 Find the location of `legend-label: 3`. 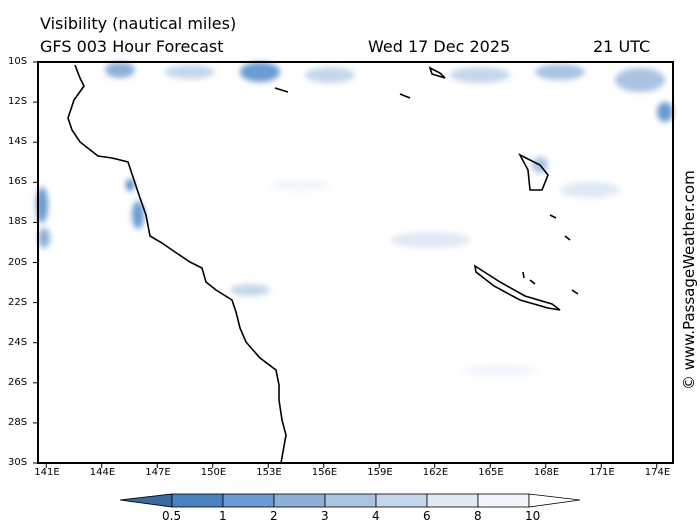

legend-label: 3 is located at coordinates (325, 516).